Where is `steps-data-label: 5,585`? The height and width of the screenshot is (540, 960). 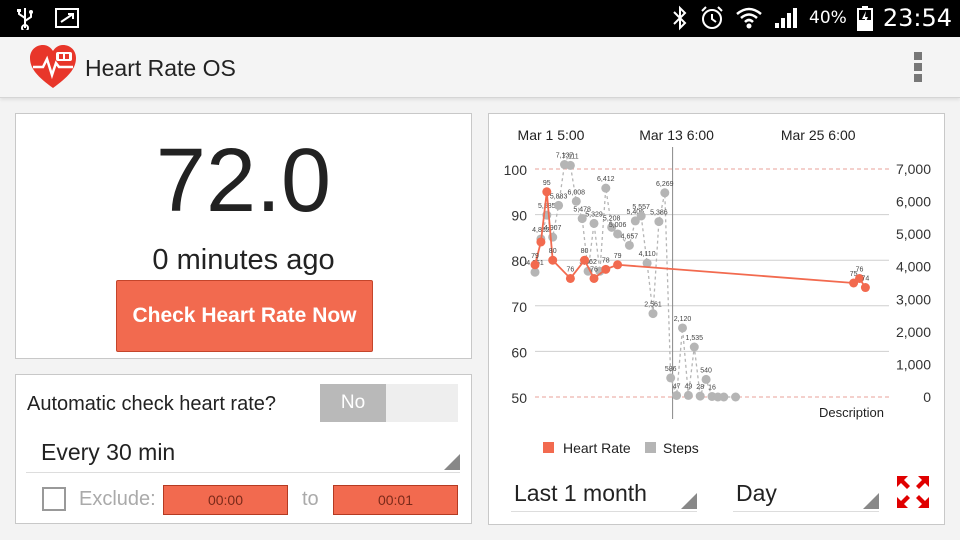 steps-data-label: 5,585 is located at coordinates (547, 206).